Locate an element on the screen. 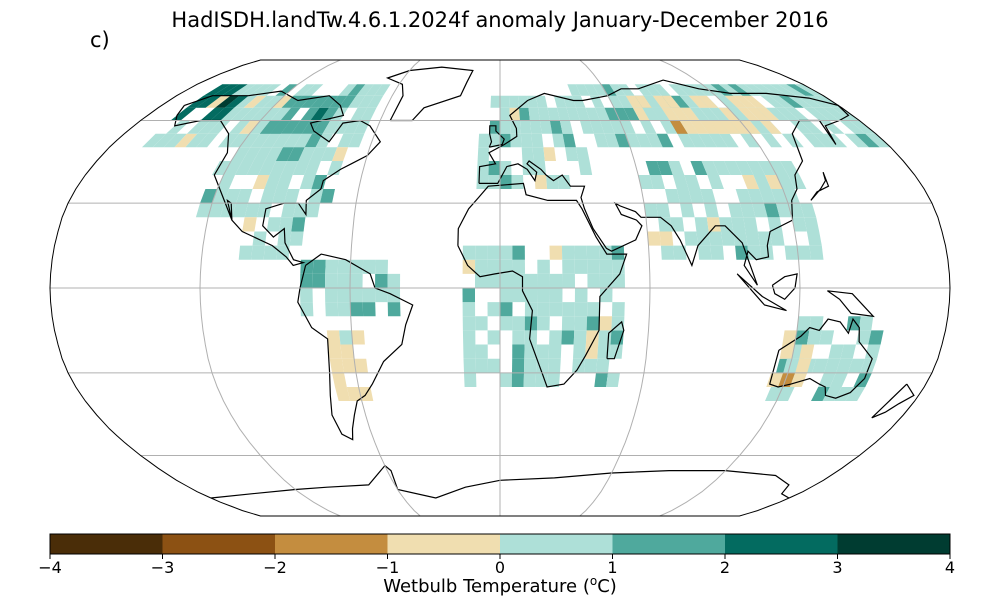 This screenshot has height=600, width=1000. coastline-africa is located at coordinates (542, 285).